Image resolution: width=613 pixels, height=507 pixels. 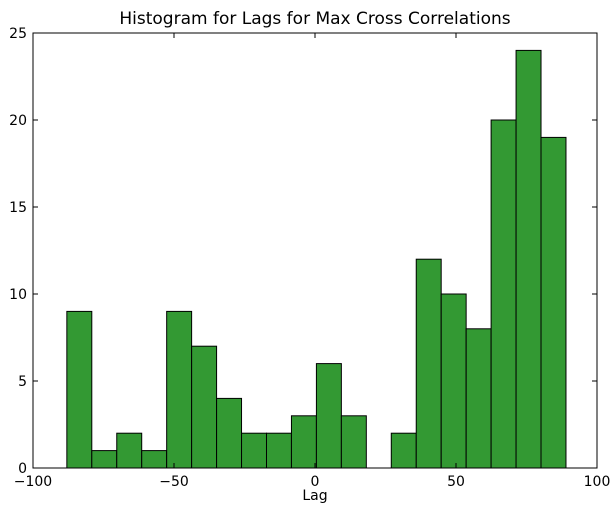 I want to click on x-tick-label: 0, so click(x=315, y=482).